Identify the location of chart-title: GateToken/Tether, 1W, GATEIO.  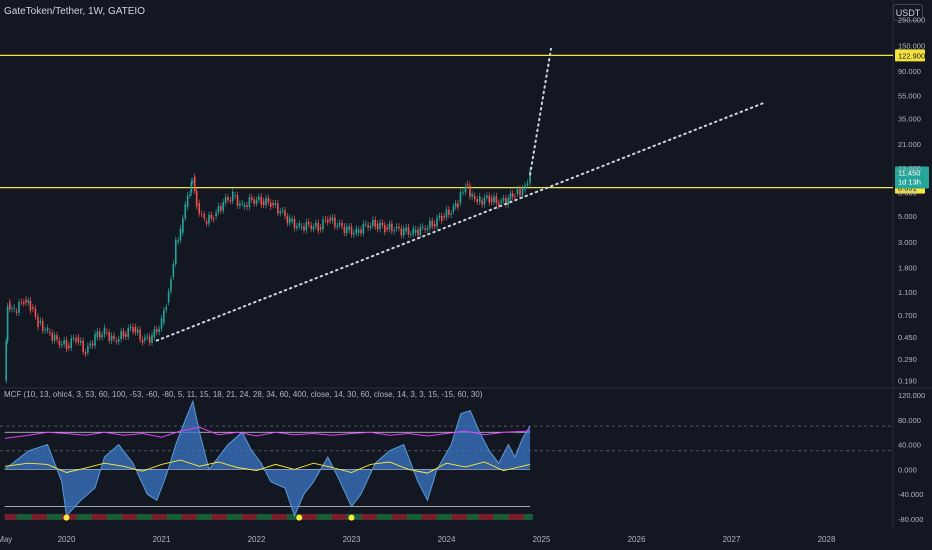
(74, 11).